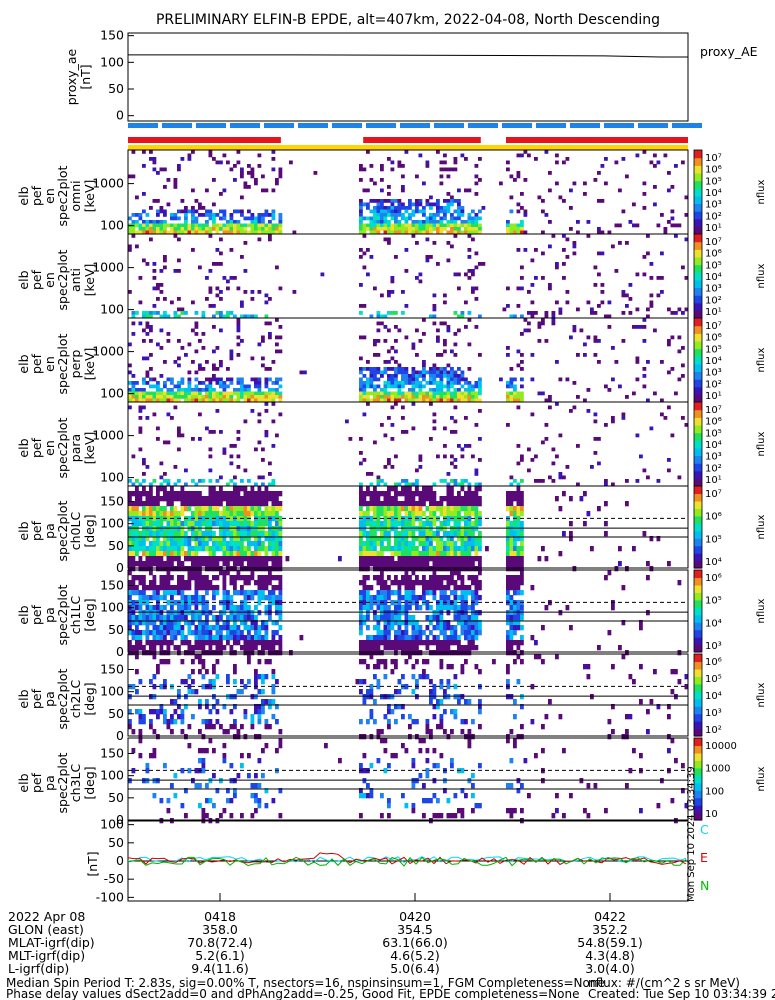 This screenshot has width=775, height=1000. What do you see at coordinates (713, 562) in the screenshot?
I see `colorbar-tick-label: 10⁴` at bounding box center [713, 562].